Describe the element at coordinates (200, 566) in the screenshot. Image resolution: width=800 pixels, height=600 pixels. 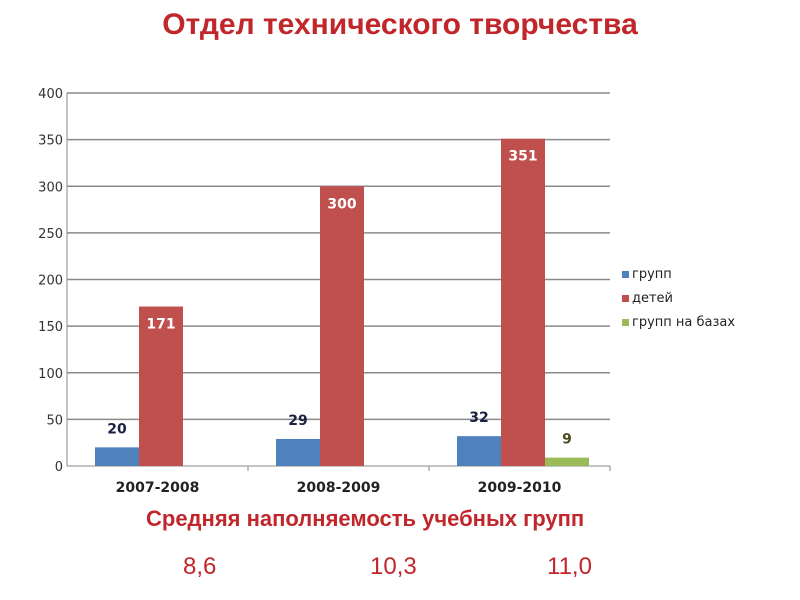
I see `average-value: 8,6` at that location.